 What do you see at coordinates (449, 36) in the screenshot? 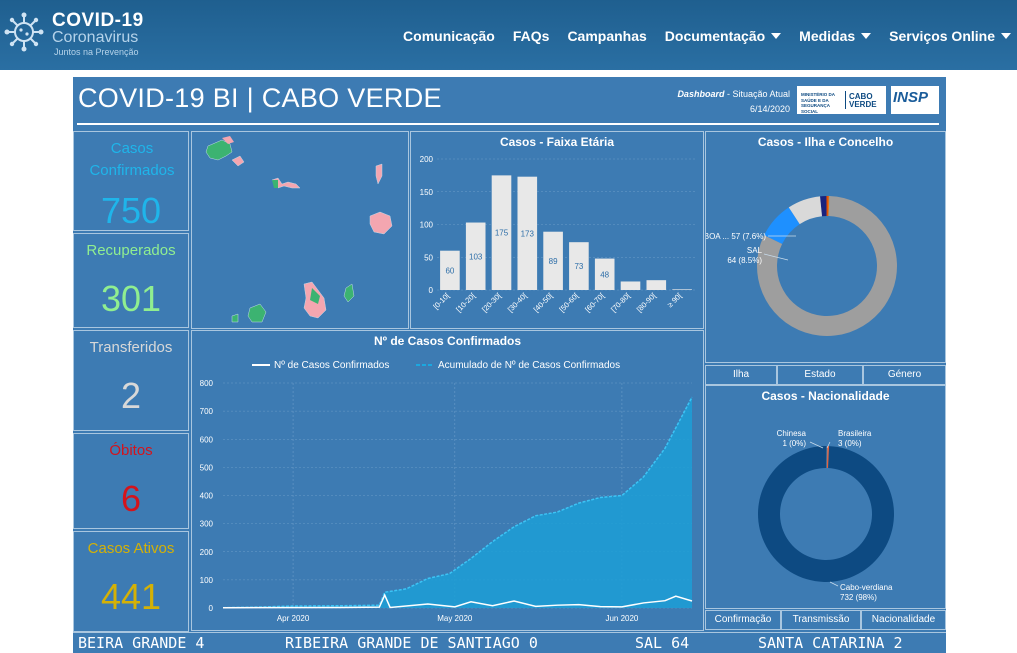
I see `nav-item-0: Comunicação` at bounding box center [449, 36].